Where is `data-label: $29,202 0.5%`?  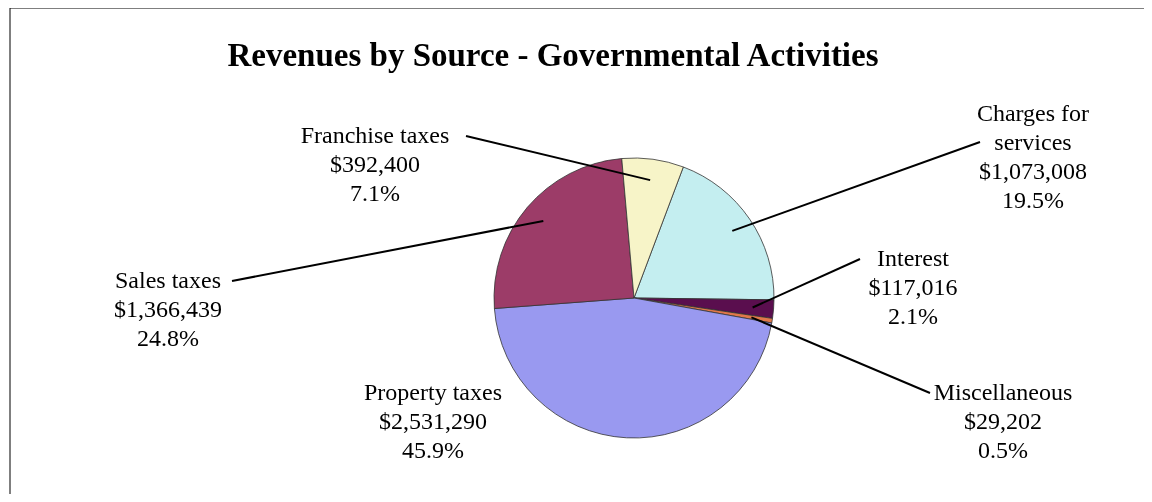
data-label: $29,202 0.5% is located at coordinates (1003, 435).